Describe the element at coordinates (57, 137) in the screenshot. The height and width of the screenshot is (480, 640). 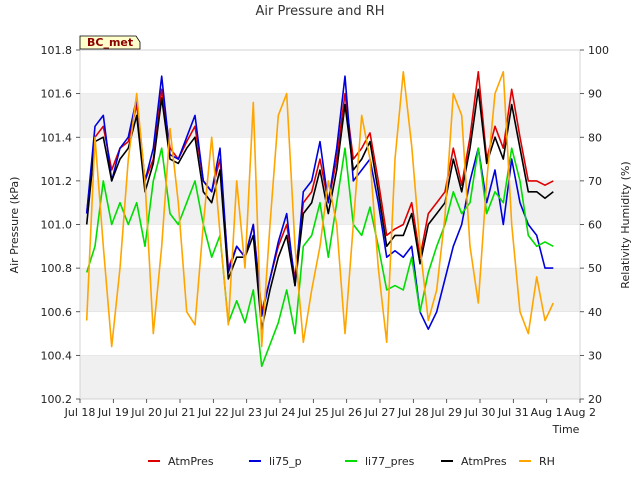
I see `y-tick-label: 101.4` at that location.